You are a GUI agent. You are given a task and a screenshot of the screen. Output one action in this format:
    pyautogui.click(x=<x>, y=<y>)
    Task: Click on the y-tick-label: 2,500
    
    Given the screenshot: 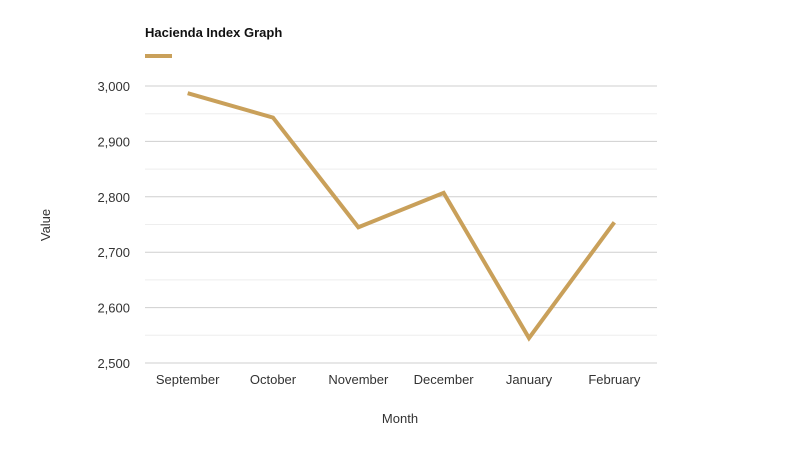 What is the action you would take?
    pyautogui.click(x=113, y=363)
    